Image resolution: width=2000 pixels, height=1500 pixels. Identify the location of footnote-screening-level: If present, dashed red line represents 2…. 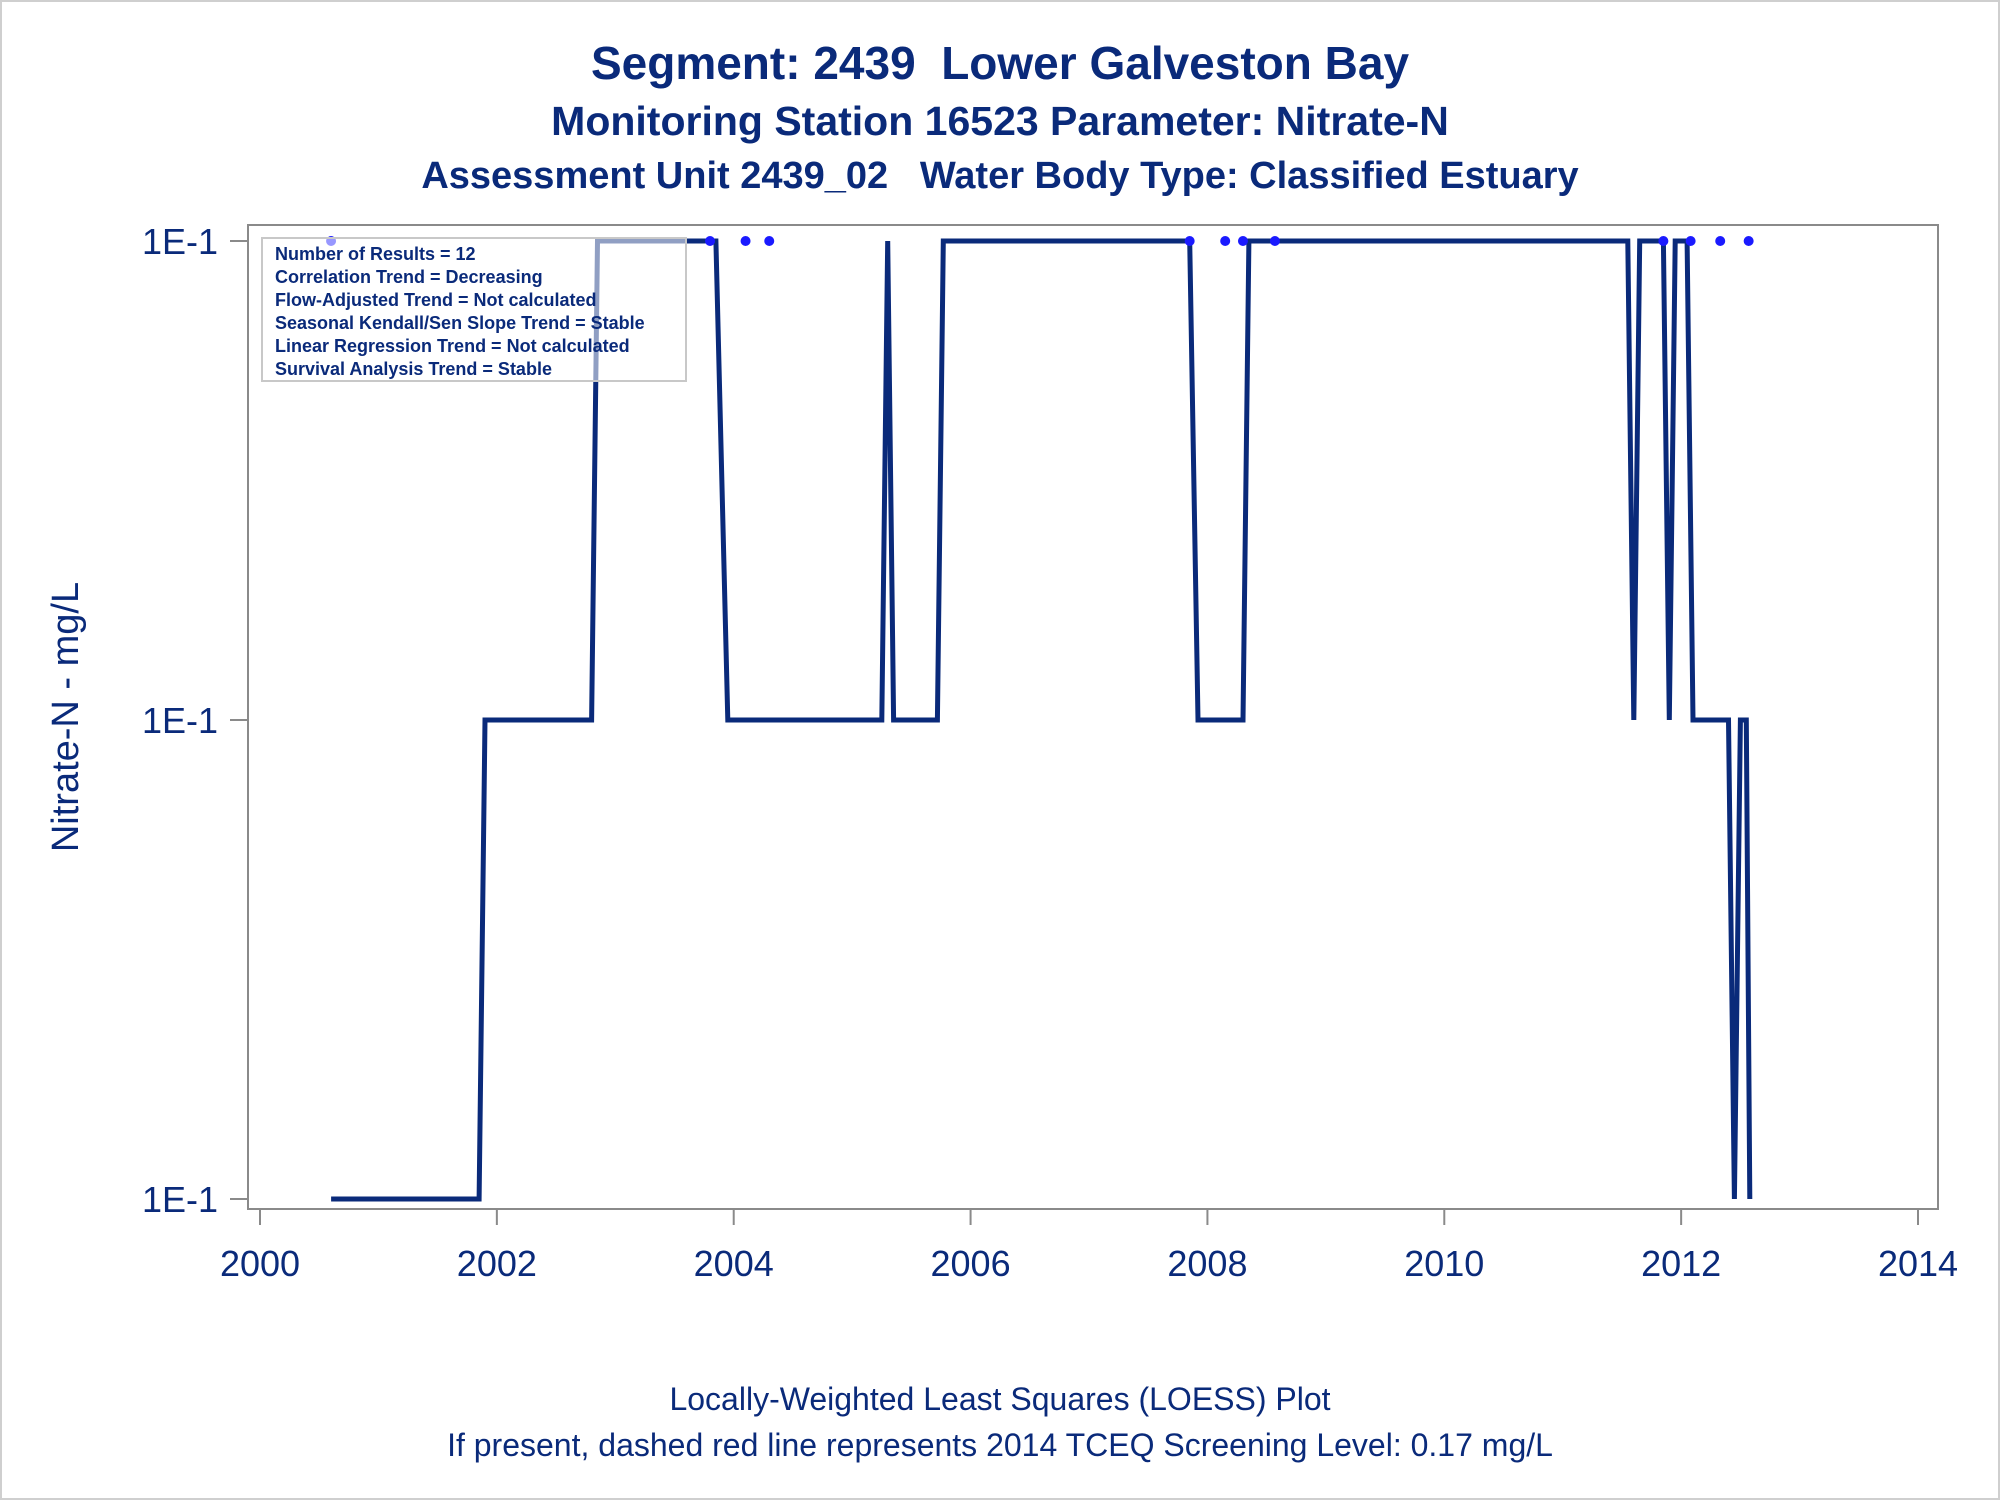
(1000, 1445).